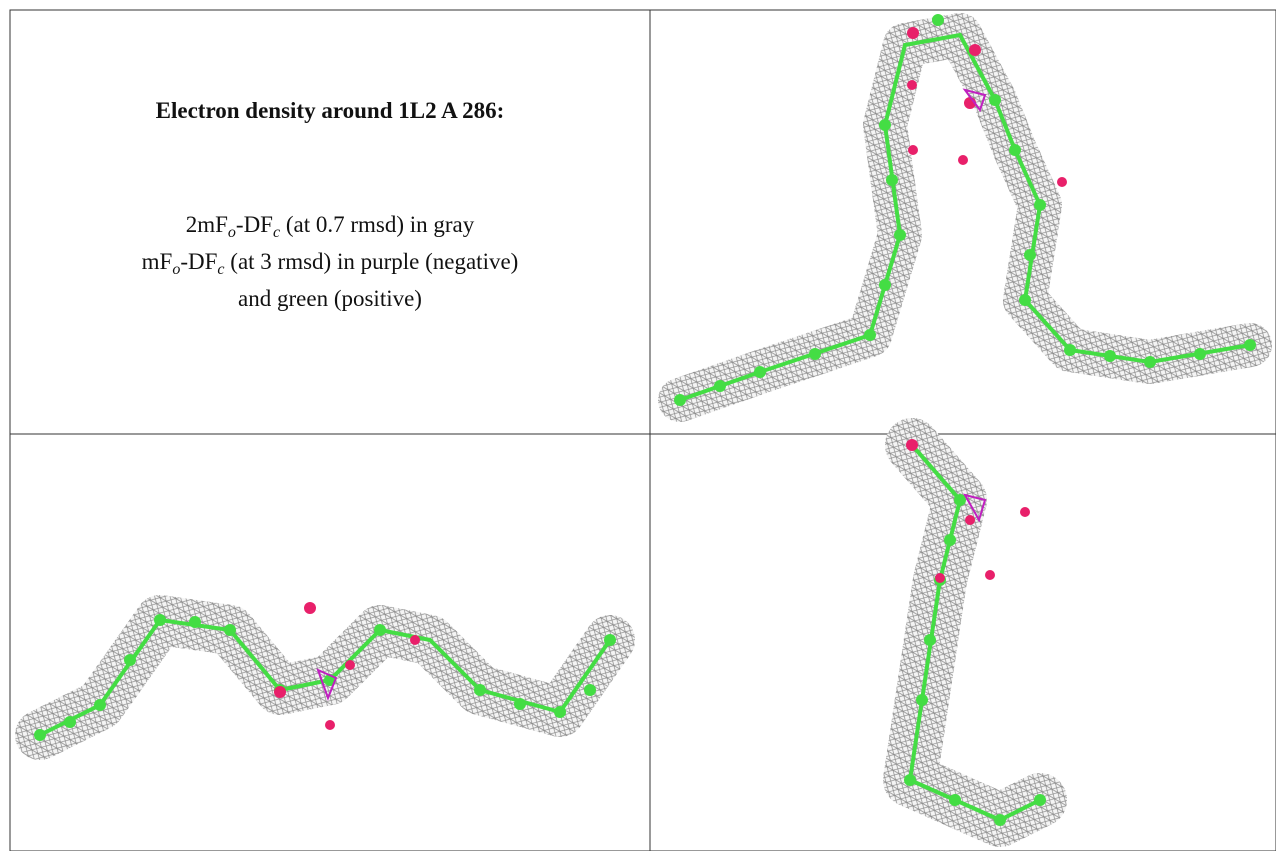 The image size is (1276, 851). I want to click on text-run: and green (positive), so click(330, 298).